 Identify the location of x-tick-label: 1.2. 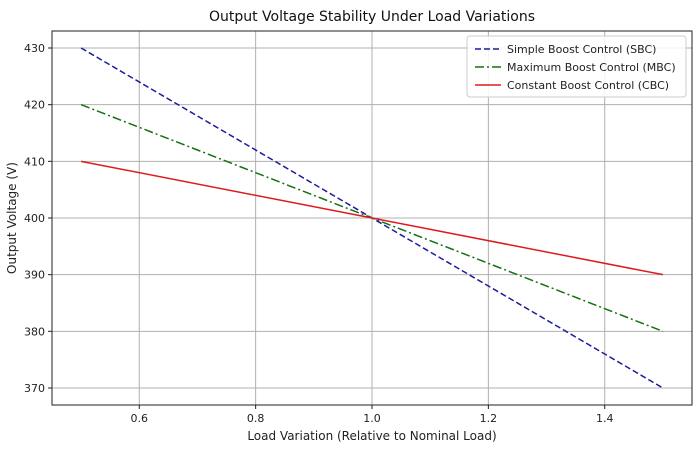
(489, 418).